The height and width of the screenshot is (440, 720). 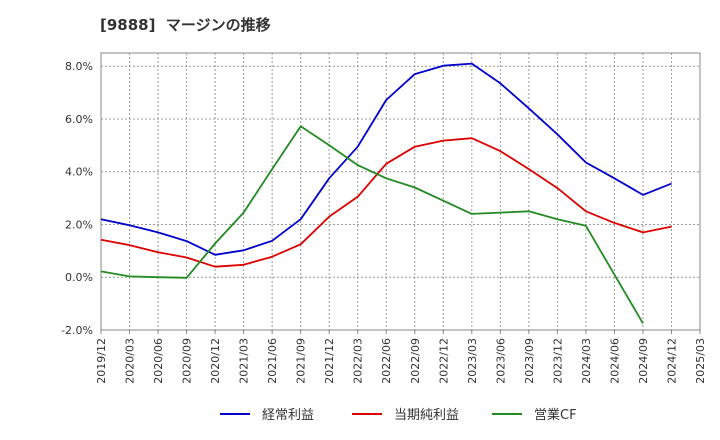 What do you see at coordinates (79, 172) in the screenshot?
I see `y-tick-label: 4.0%` at bounding box center [79, 172].